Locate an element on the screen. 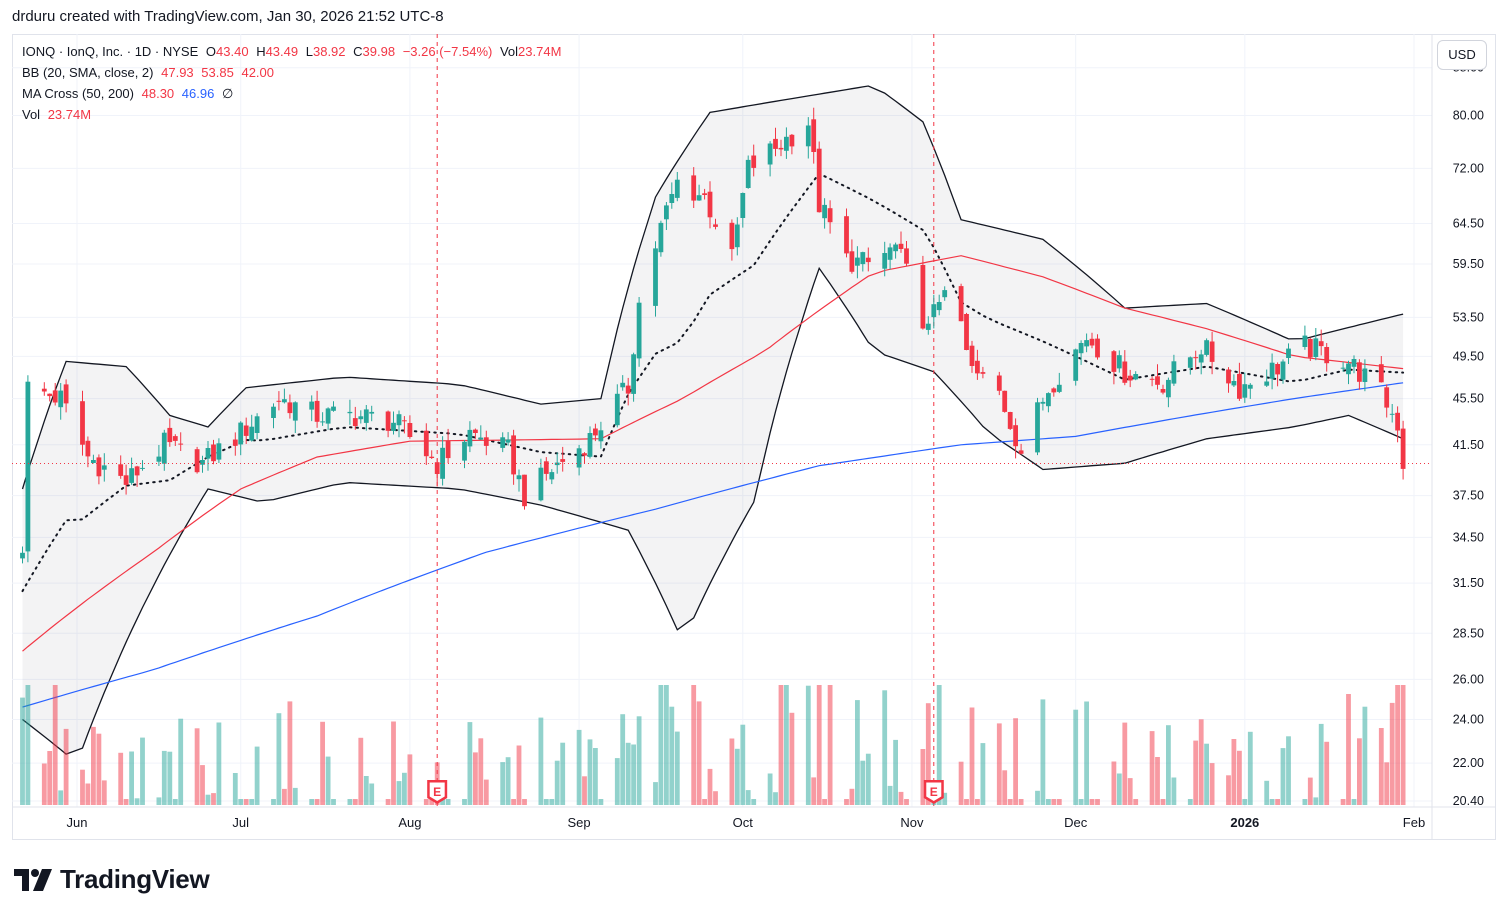 Image resolution: width=1510 pixels, height=916 pixels. close-label: C is located at coordinates (358, 51).